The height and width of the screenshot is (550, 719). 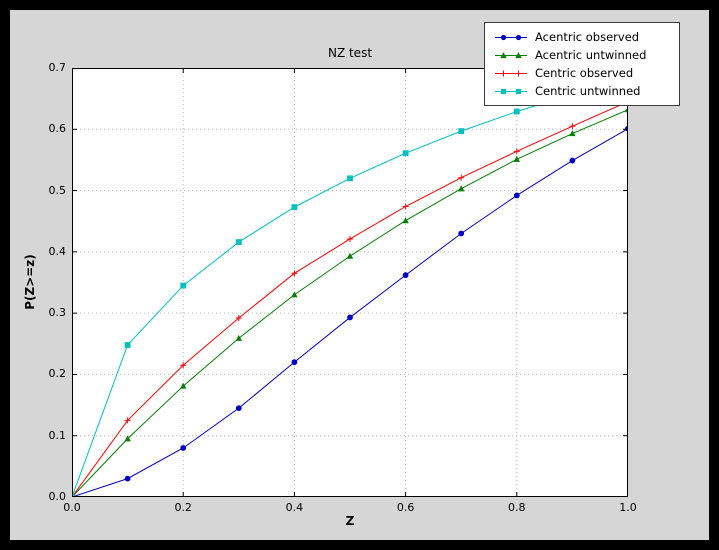 What do you see at coordinates (57, 435) in the screenshot?
I see `y-tick-label: 0.1` at bounding box center [57, 435].